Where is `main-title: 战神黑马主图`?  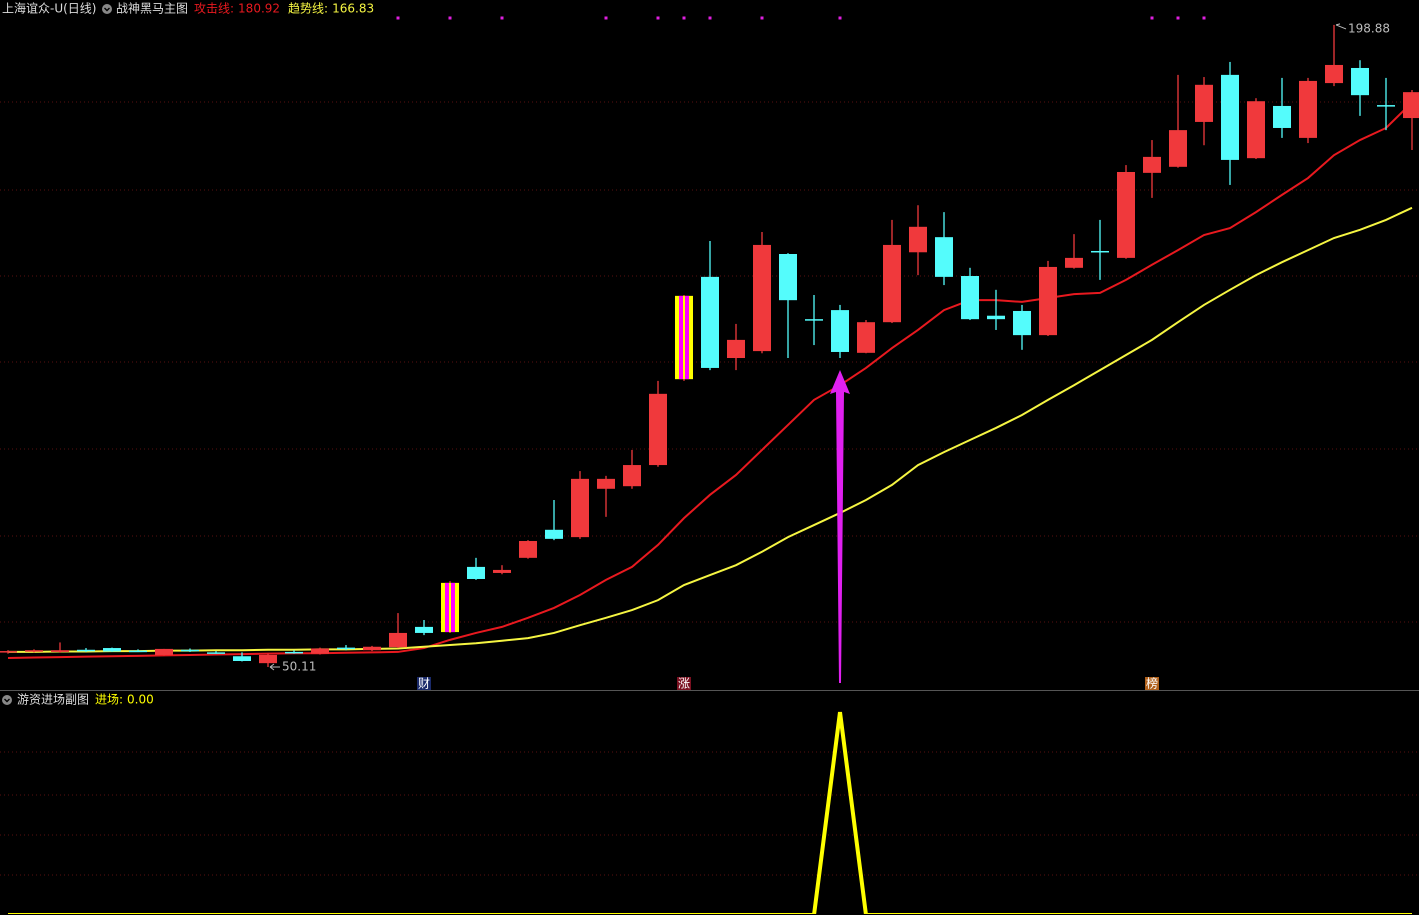 main-title: 战神黑马主图 is located at coordinates (152, 9).